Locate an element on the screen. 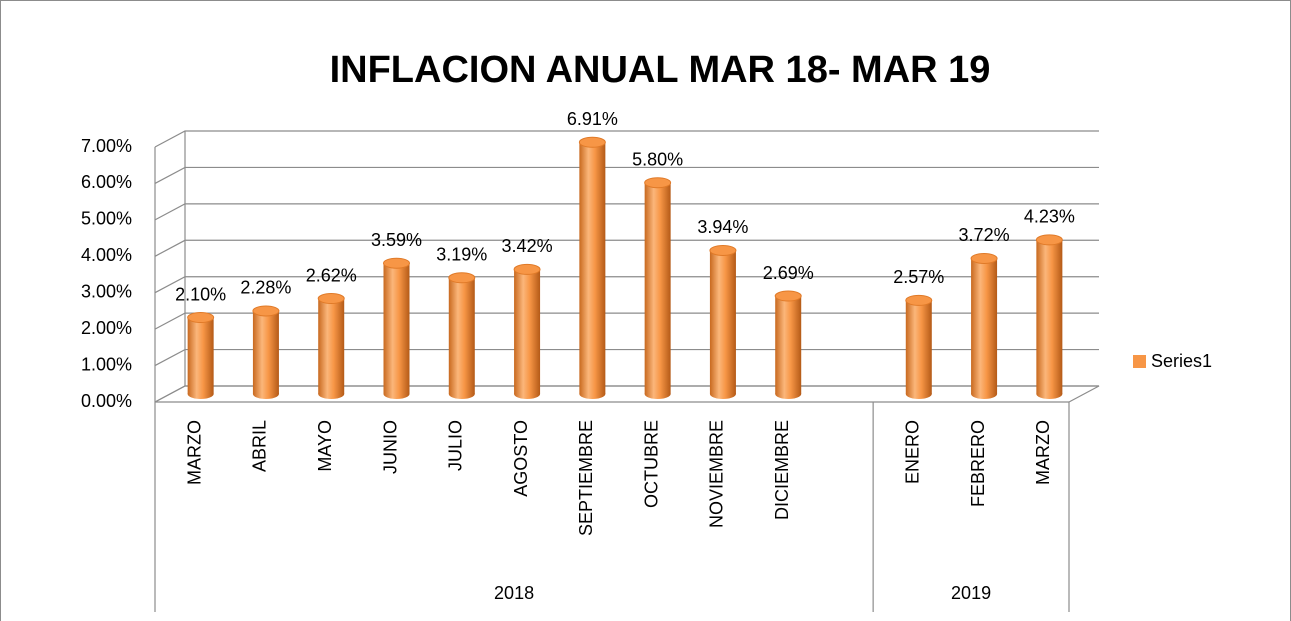  chart-title: INFLACION ANUAL MAR 18- MAR 19 is located at coordinates (660, 70).